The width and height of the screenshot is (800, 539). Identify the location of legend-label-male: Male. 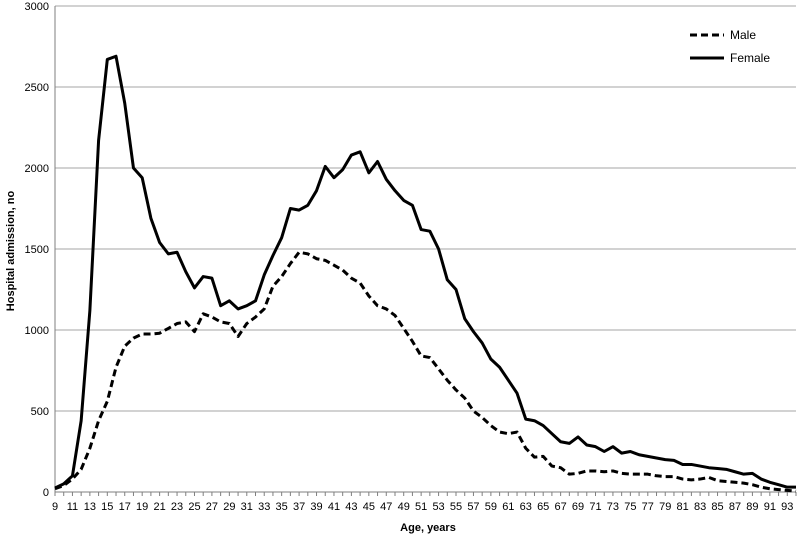
(743, 35).